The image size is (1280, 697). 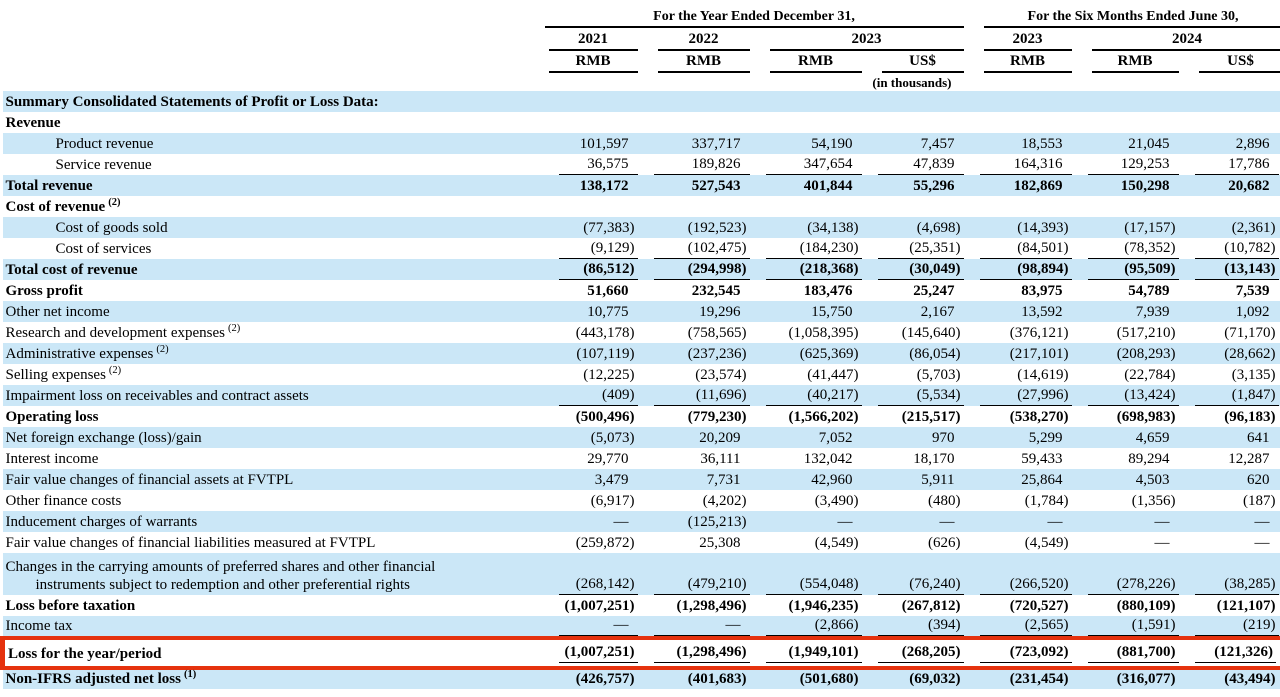 What do you see at coordinates (806, 458) in the screenshot?
I see `cell-value: 132,042` at bounding box center [806, 458].